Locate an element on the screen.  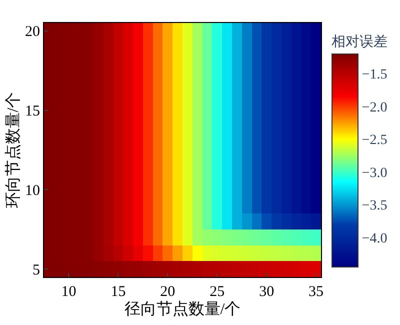
color-bar-label: −3.5 is located at coordinates (375, 206).